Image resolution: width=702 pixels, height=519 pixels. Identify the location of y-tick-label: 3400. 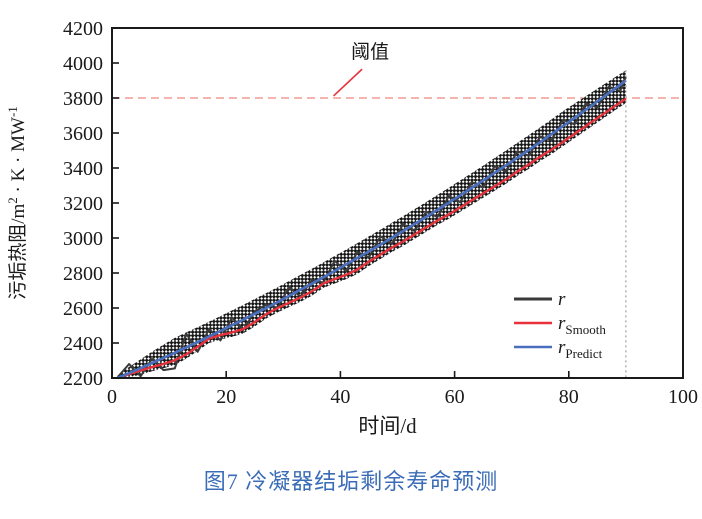
(83, 169).